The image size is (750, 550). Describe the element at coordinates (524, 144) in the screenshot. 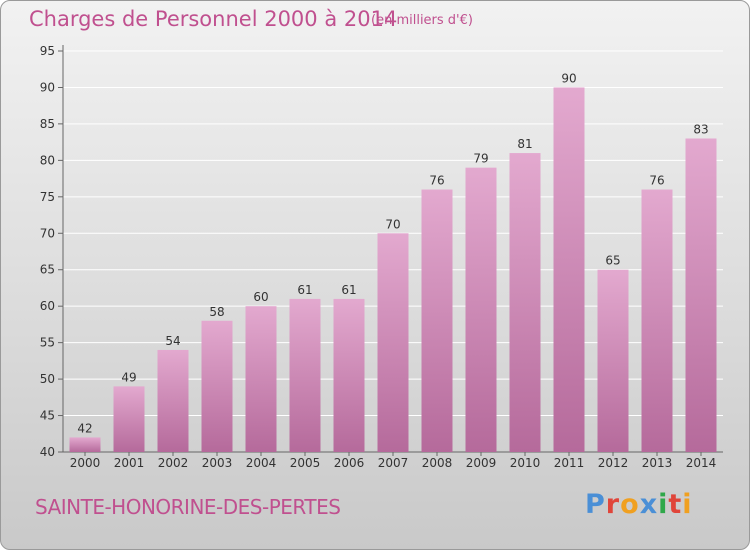

I see `data-label: 81` at that location.